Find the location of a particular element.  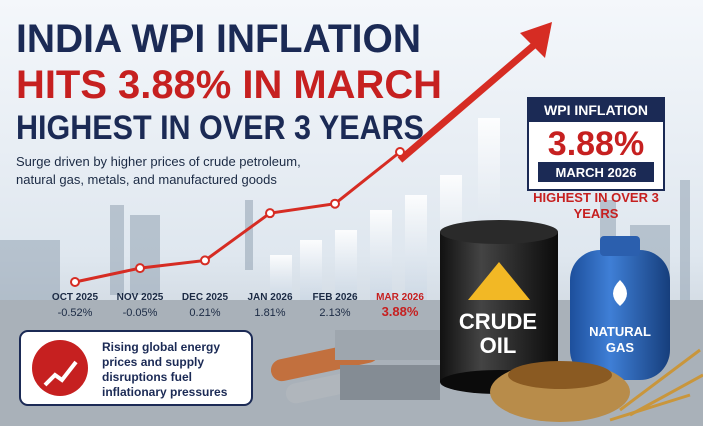

headline-2: HITS 3.88% IN MARCH is located at coordinates (229, 85).